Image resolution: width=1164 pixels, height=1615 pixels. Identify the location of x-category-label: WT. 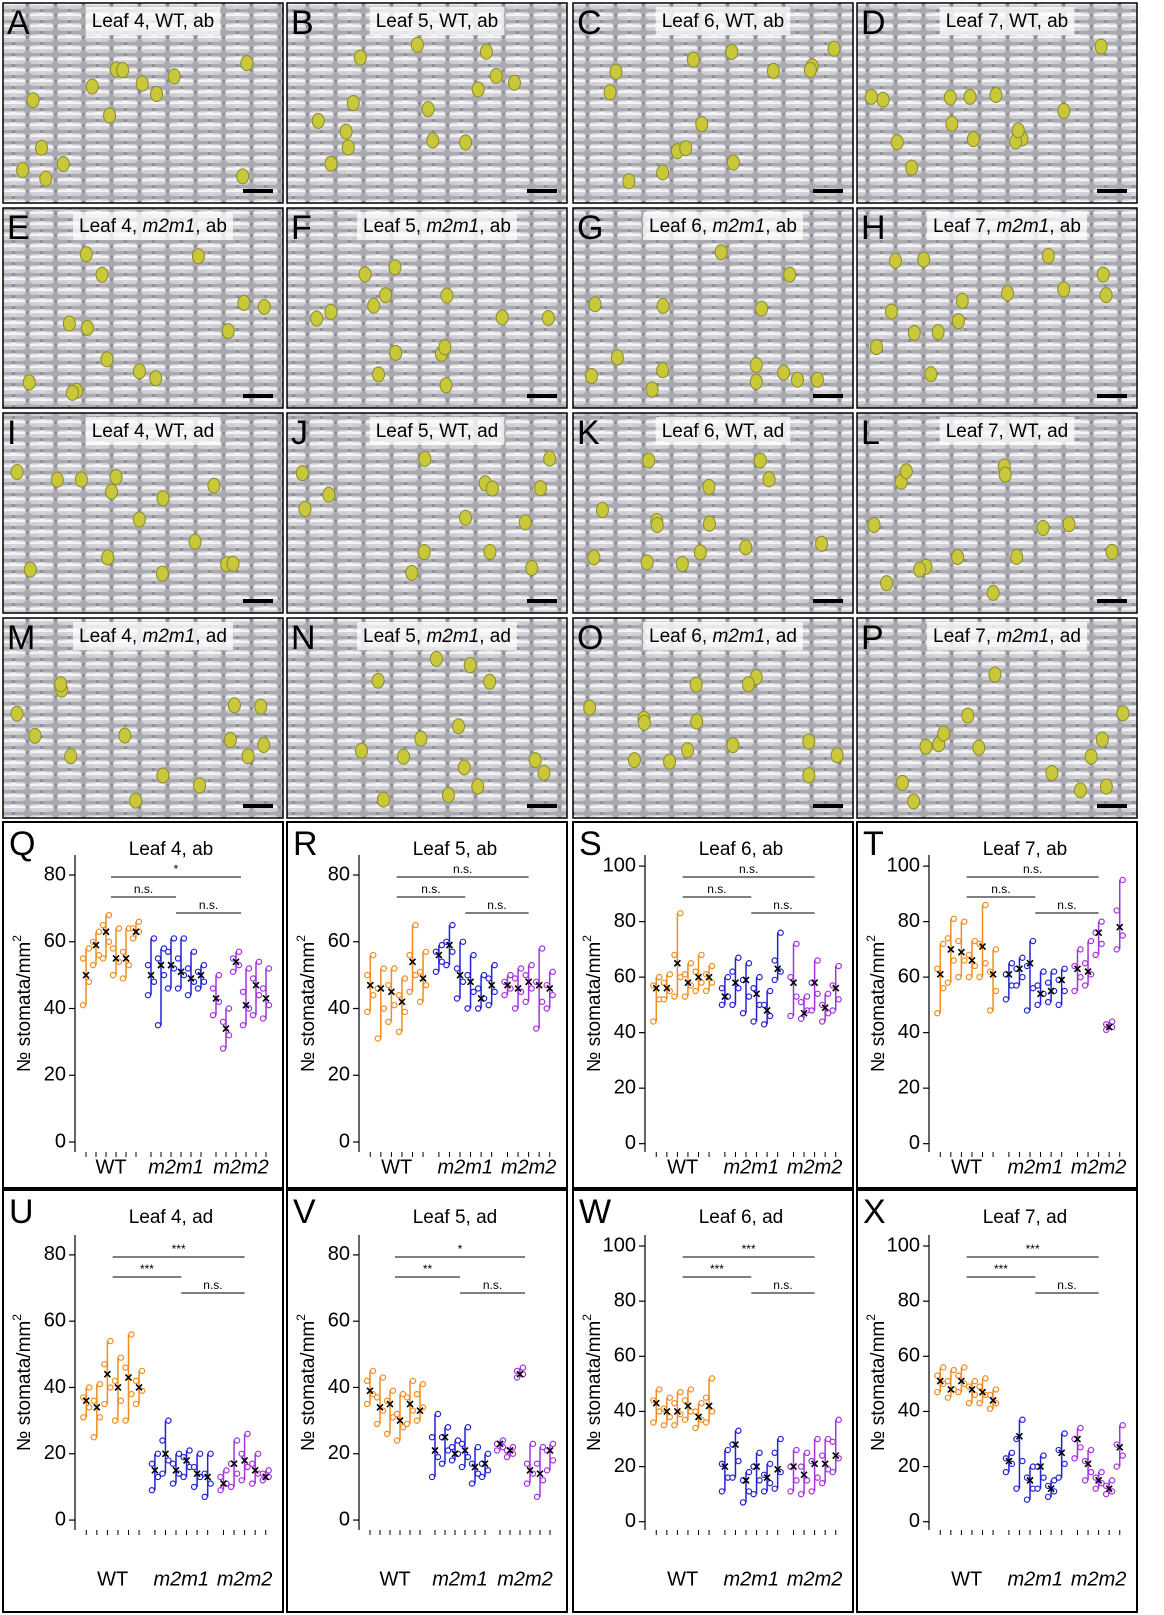
(966, 1167).